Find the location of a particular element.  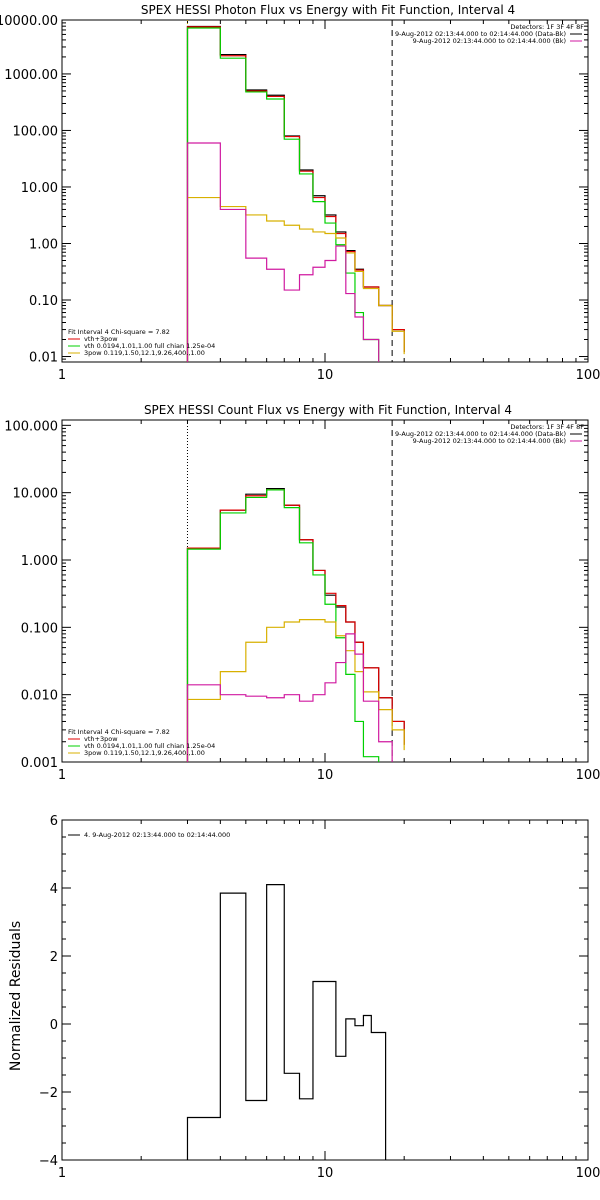

y-tick-label: 0.001 is located at coordinates (39, 763).